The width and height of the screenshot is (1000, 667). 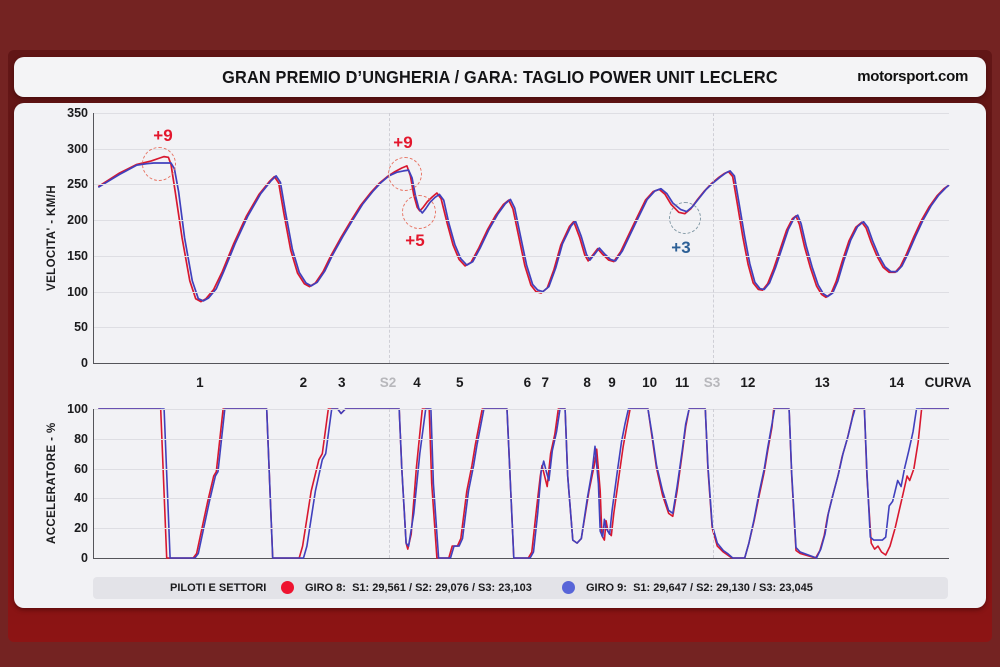 I want to click on corner-label-11: 11, so click(x=682, y=382).